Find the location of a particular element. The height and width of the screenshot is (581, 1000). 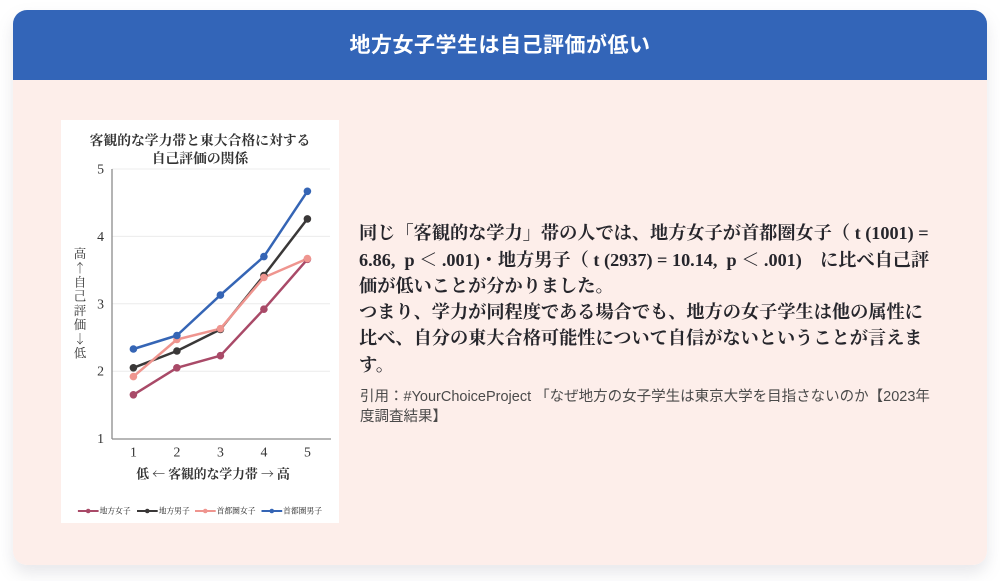

svg-text: 自己評価の関係 is located at coordinates (201, 158).